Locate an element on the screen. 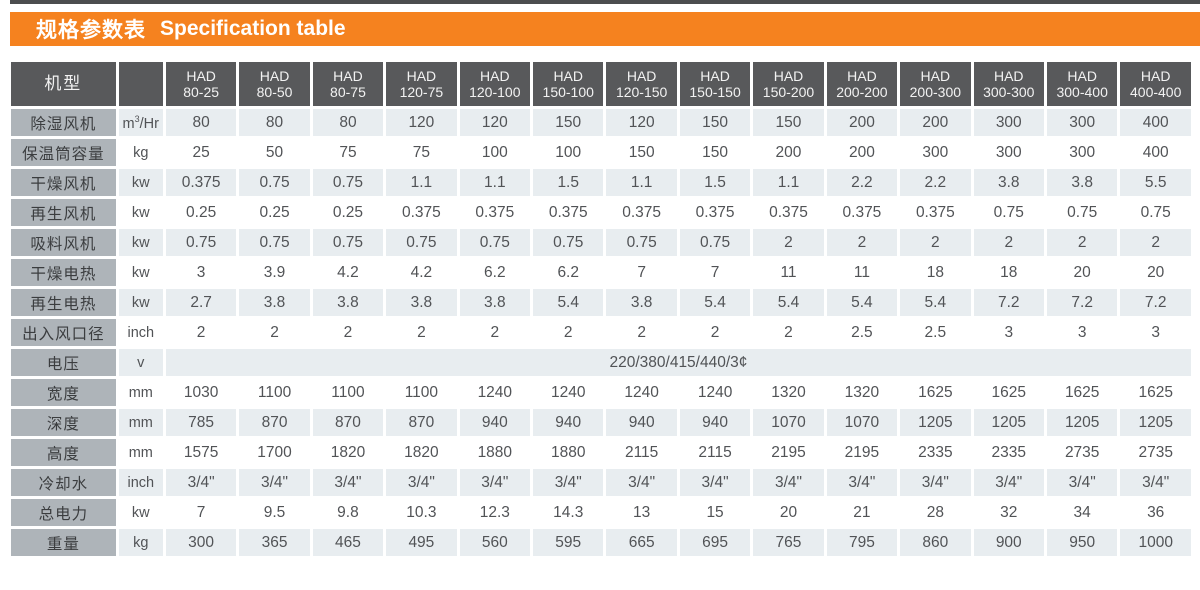  table-row: 干燥电热 kw 3 3.9 4.2 4.2 6.2 6.2 7 7 11 11 18 18 20 20 is located at coordinates (601, 272).